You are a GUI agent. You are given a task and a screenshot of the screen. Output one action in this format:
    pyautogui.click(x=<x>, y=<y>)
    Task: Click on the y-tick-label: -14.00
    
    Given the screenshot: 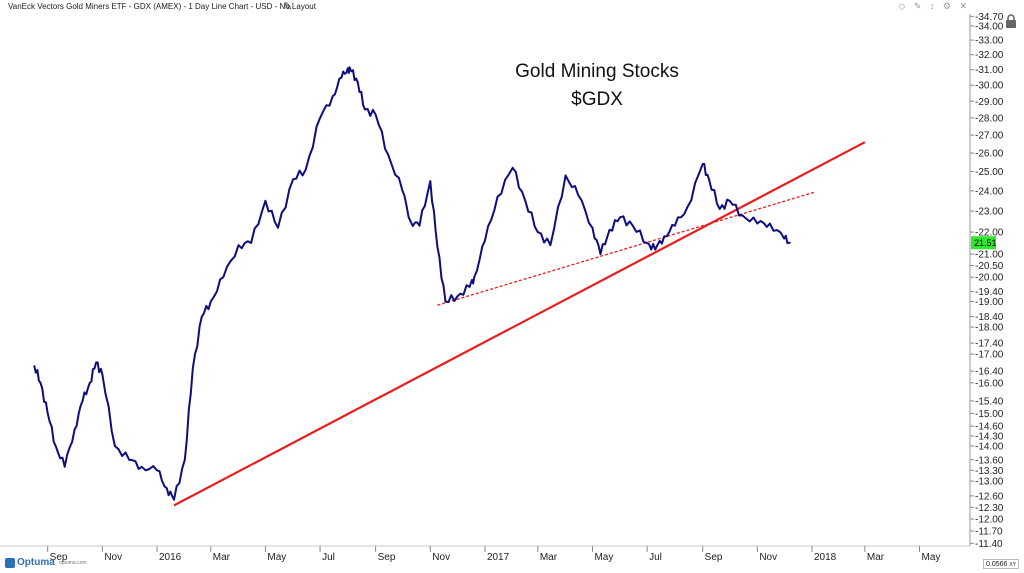 What is the action you would take?
    pyautogui.click(x=989, y=447)
    